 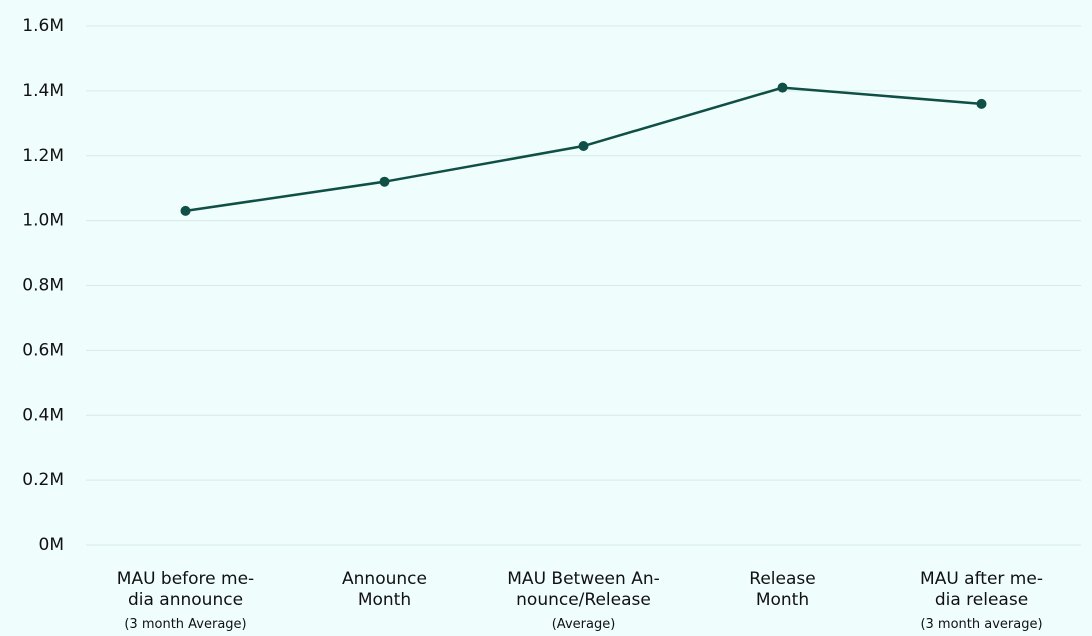 I want to click on x-tick-label: dia release, so click(x=981, y=600).